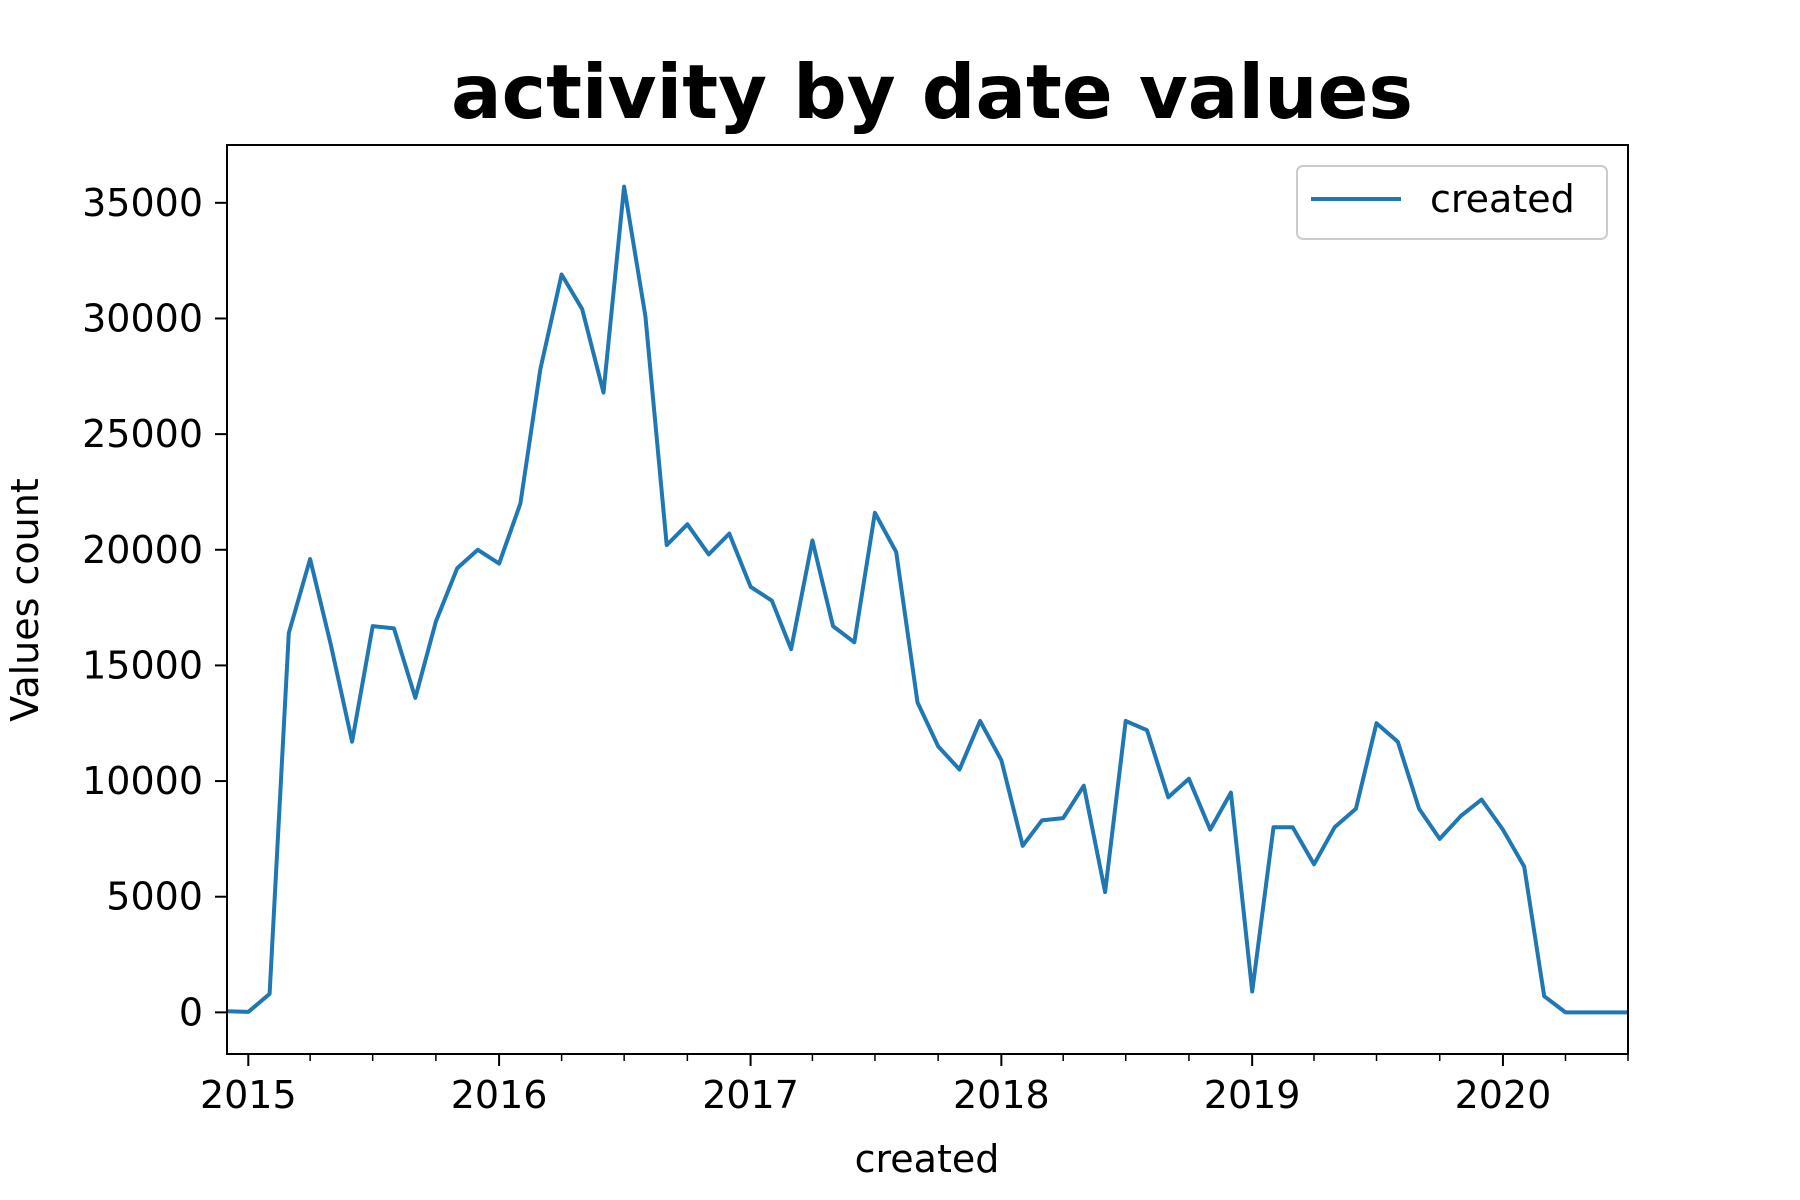 The width and height of the screenshot is (1800, 1200). Describe the element at coordinates (1502, 199) in the screenshot. I see `legend-label: created` at that location.